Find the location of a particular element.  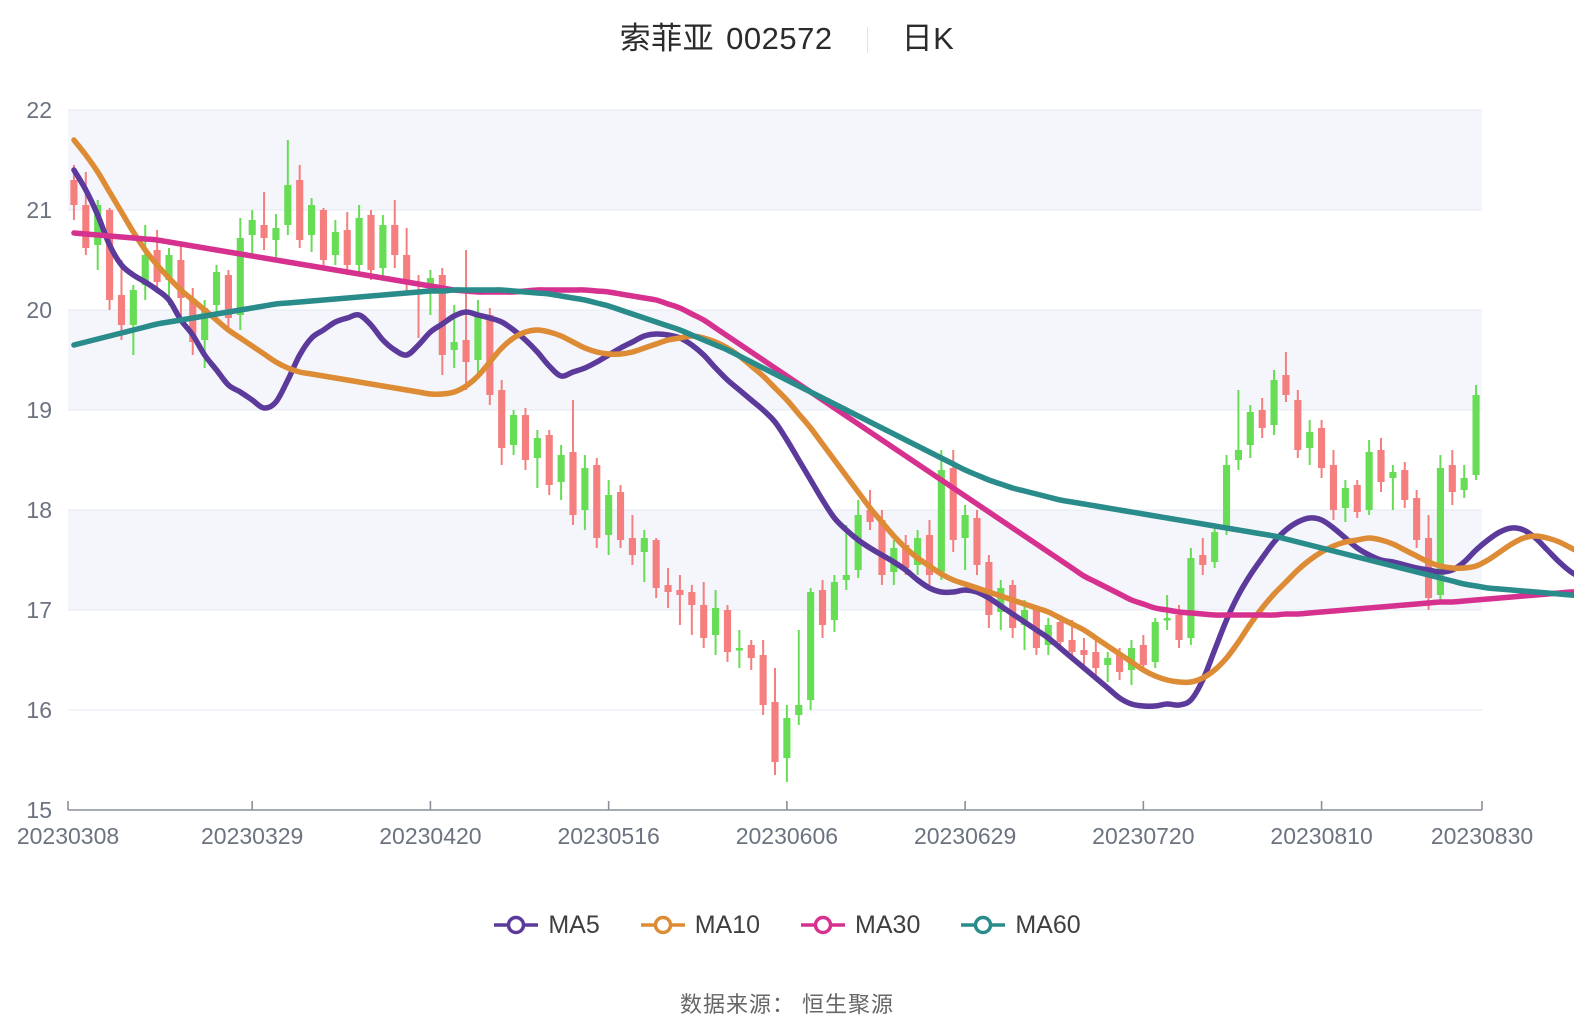

chart-legend: MA5 MA10 MA30 MA60 is located at coordinates (787, 925).